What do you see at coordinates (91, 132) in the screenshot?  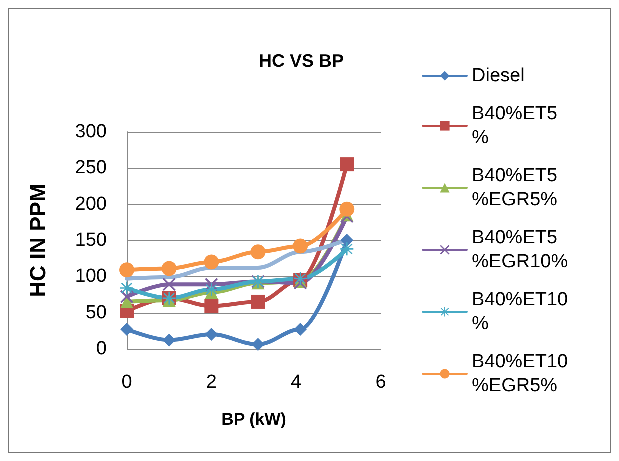 I see `y-tick-label: 300` at bounding box center [91, 132].